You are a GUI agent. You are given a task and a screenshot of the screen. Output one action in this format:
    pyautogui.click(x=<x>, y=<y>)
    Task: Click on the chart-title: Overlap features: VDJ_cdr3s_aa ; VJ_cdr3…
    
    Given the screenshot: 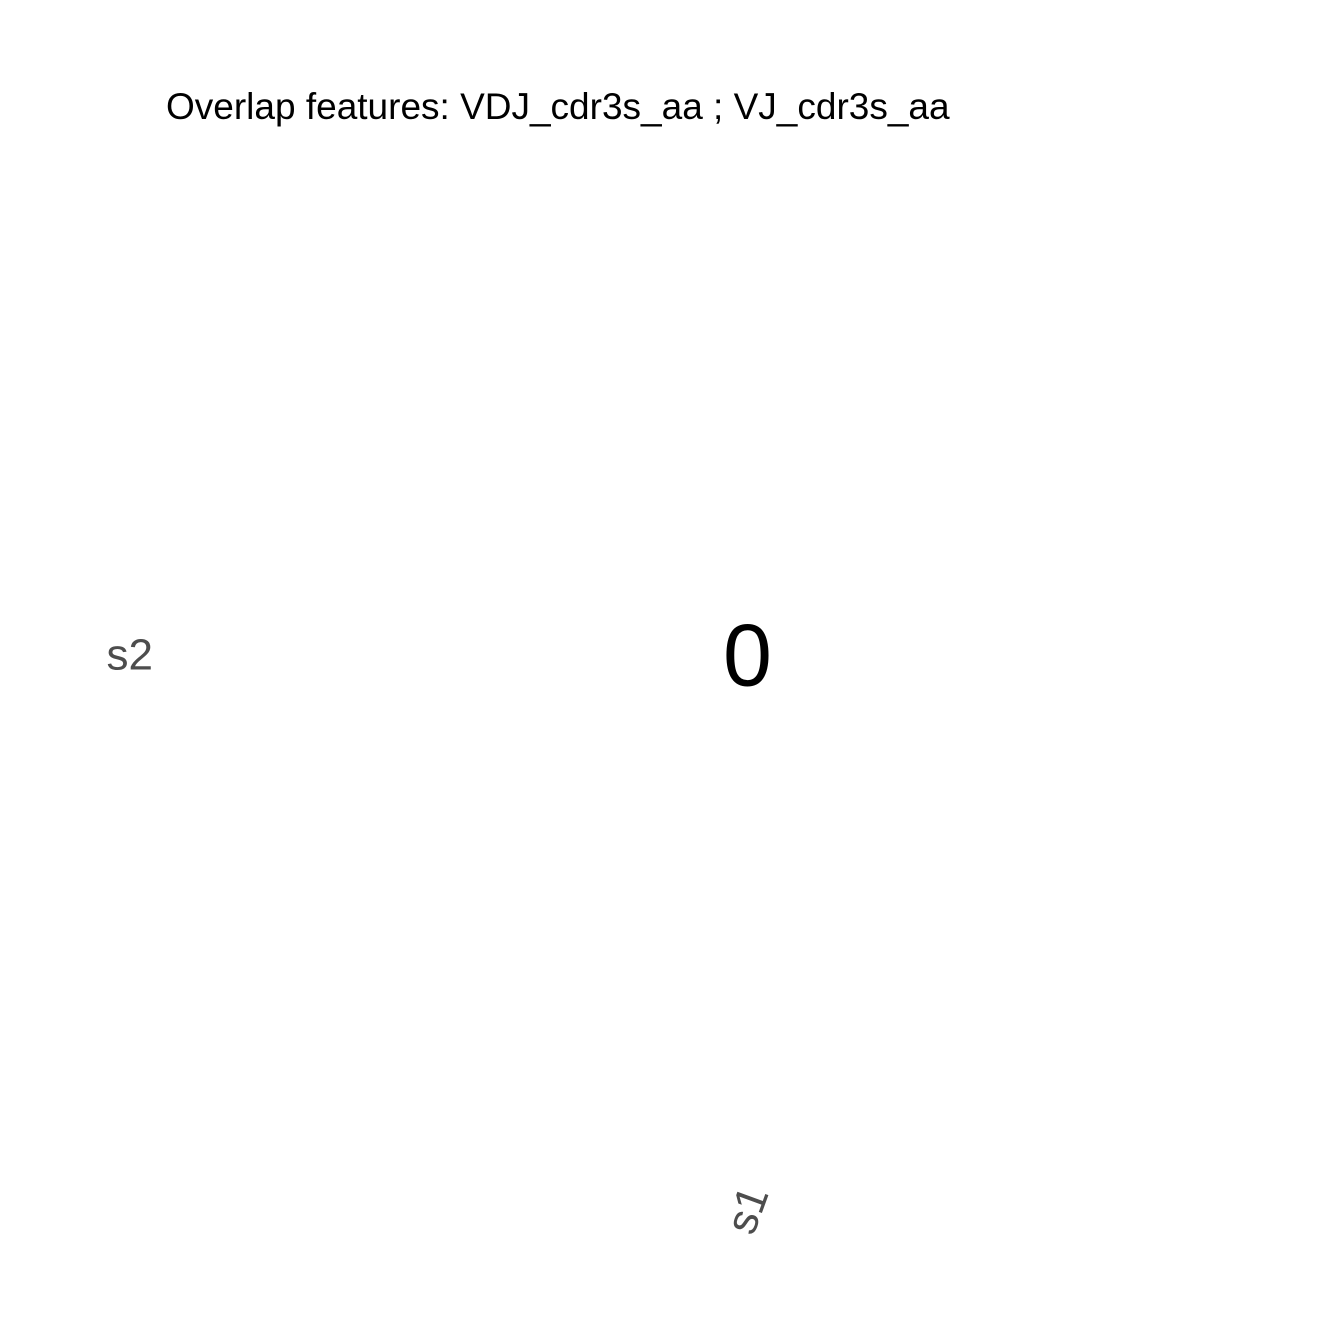 What is the action you would take?
    pyautogui.click(x=558, y=106)
    